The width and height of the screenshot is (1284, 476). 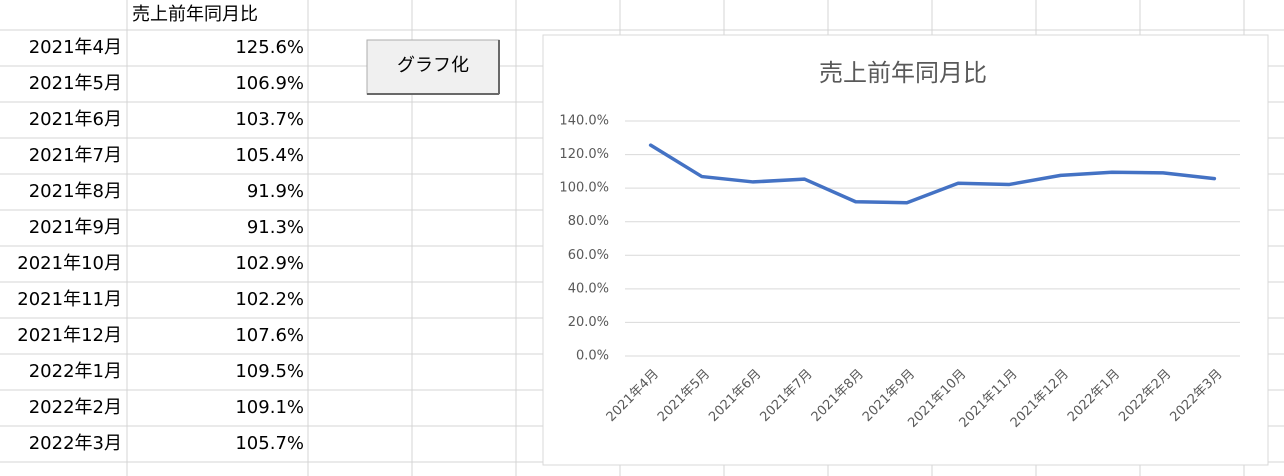 What do you see at coordinates (75, 407) in the screenshot?
I see `month-cell: 2022年2月` at bounding box center [75, 407].